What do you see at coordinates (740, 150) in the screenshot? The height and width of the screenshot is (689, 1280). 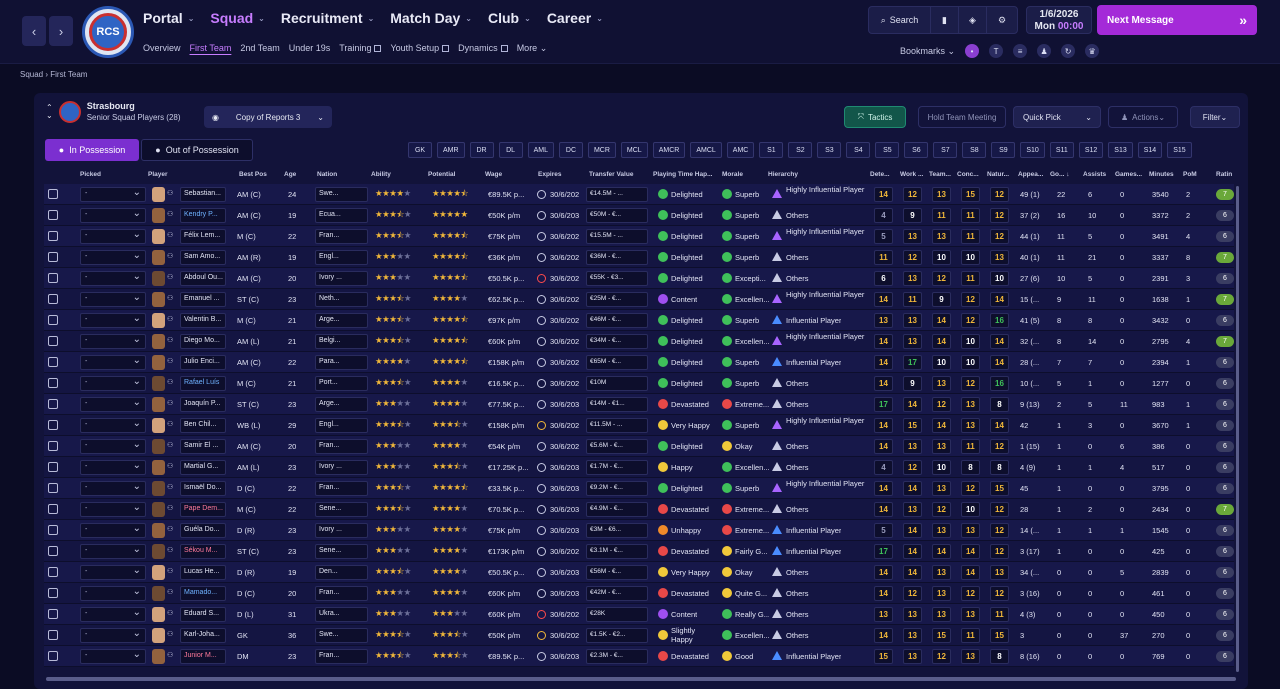 I see `position-chip: AMC` at bounding box center [740, 150].